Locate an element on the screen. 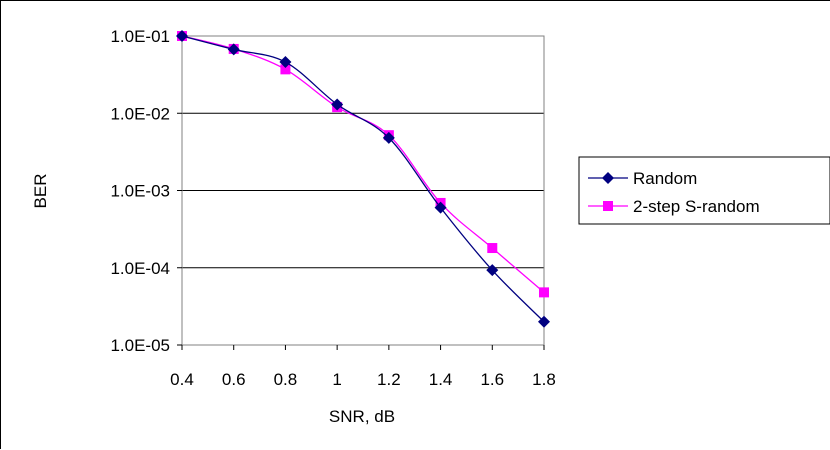 Image resolution: width=830 pixels, height=450 pixels. x-tick-label: 0.8 is located at coordinates (286, 379).